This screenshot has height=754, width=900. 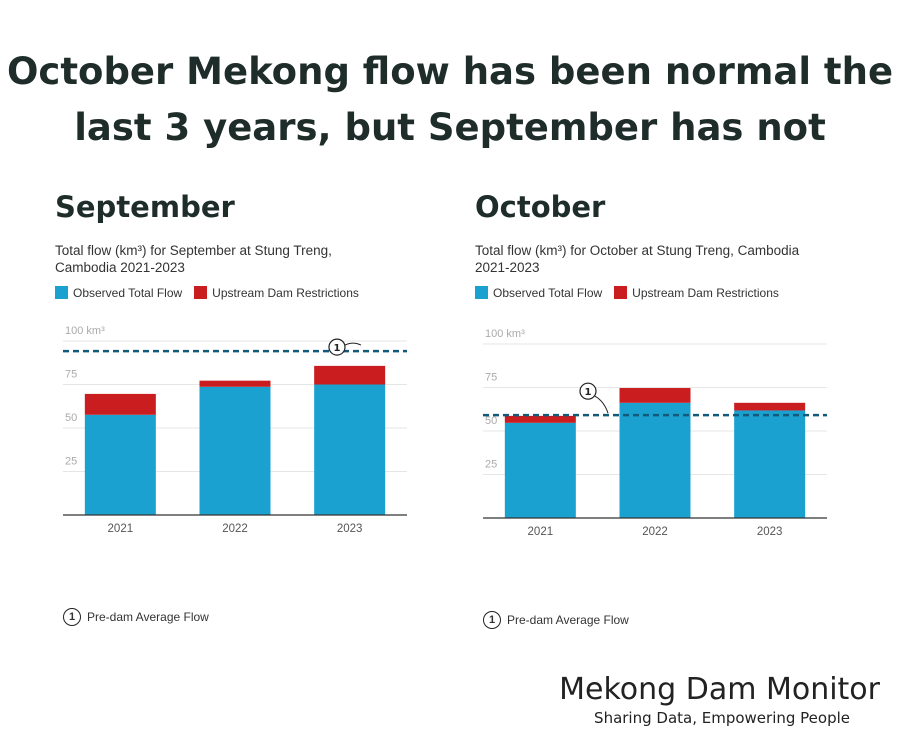 What do you see at coordinates (722, 718) in the screenshot?
I see `brand-tagline: Sharing Data, Empowering People` at bounding box center [722, 718].